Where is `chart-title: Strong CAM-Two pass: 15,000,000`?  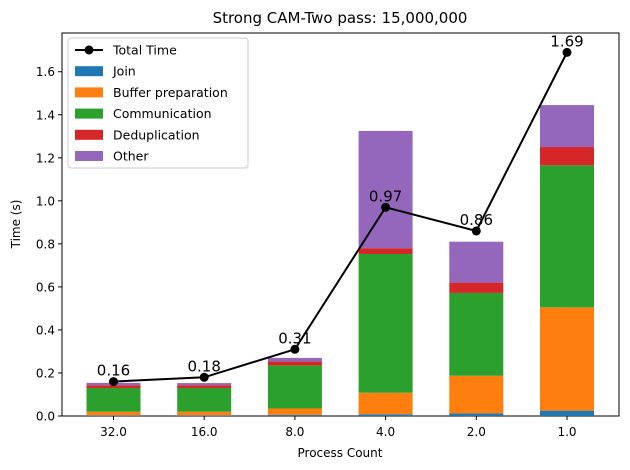 chart-title: Strong CAM-Two pass: 15,000,000 is located at coordinates (340, 18).